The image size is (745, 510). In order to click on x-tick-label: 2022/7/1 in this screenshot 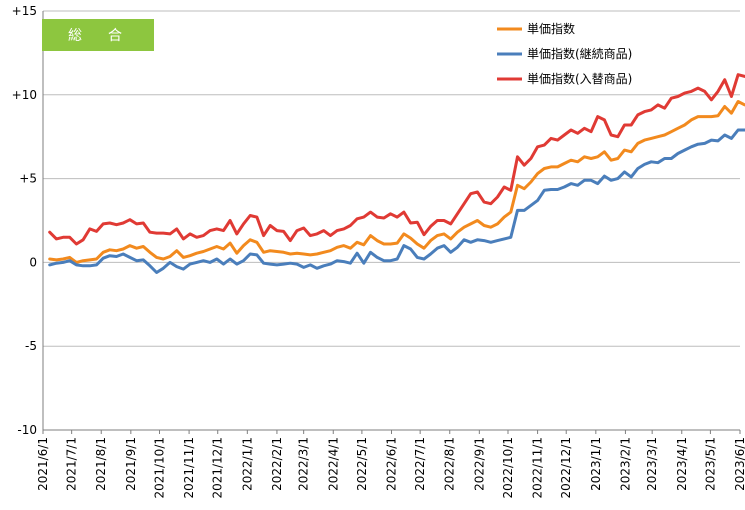, I will do `click(420, 464)`.